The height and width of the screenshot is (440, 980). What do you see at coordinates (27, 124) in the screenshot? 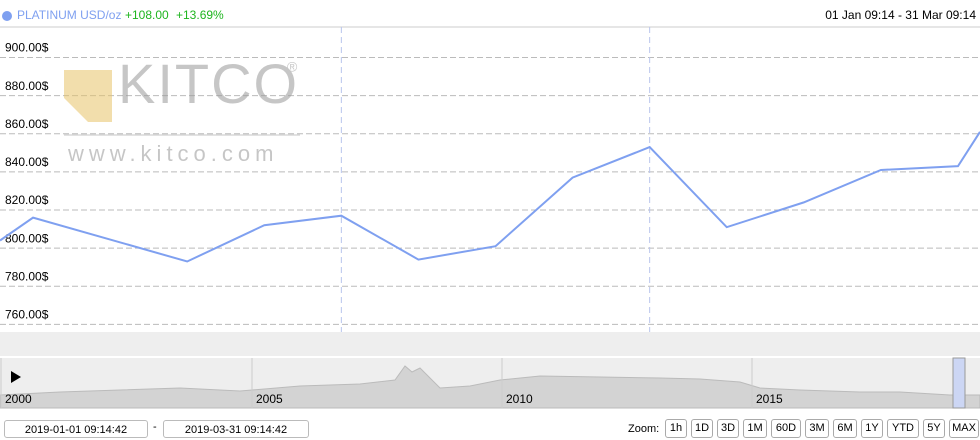
I see `y-tick-label: 860.00$` at bounding box center [27, 124].